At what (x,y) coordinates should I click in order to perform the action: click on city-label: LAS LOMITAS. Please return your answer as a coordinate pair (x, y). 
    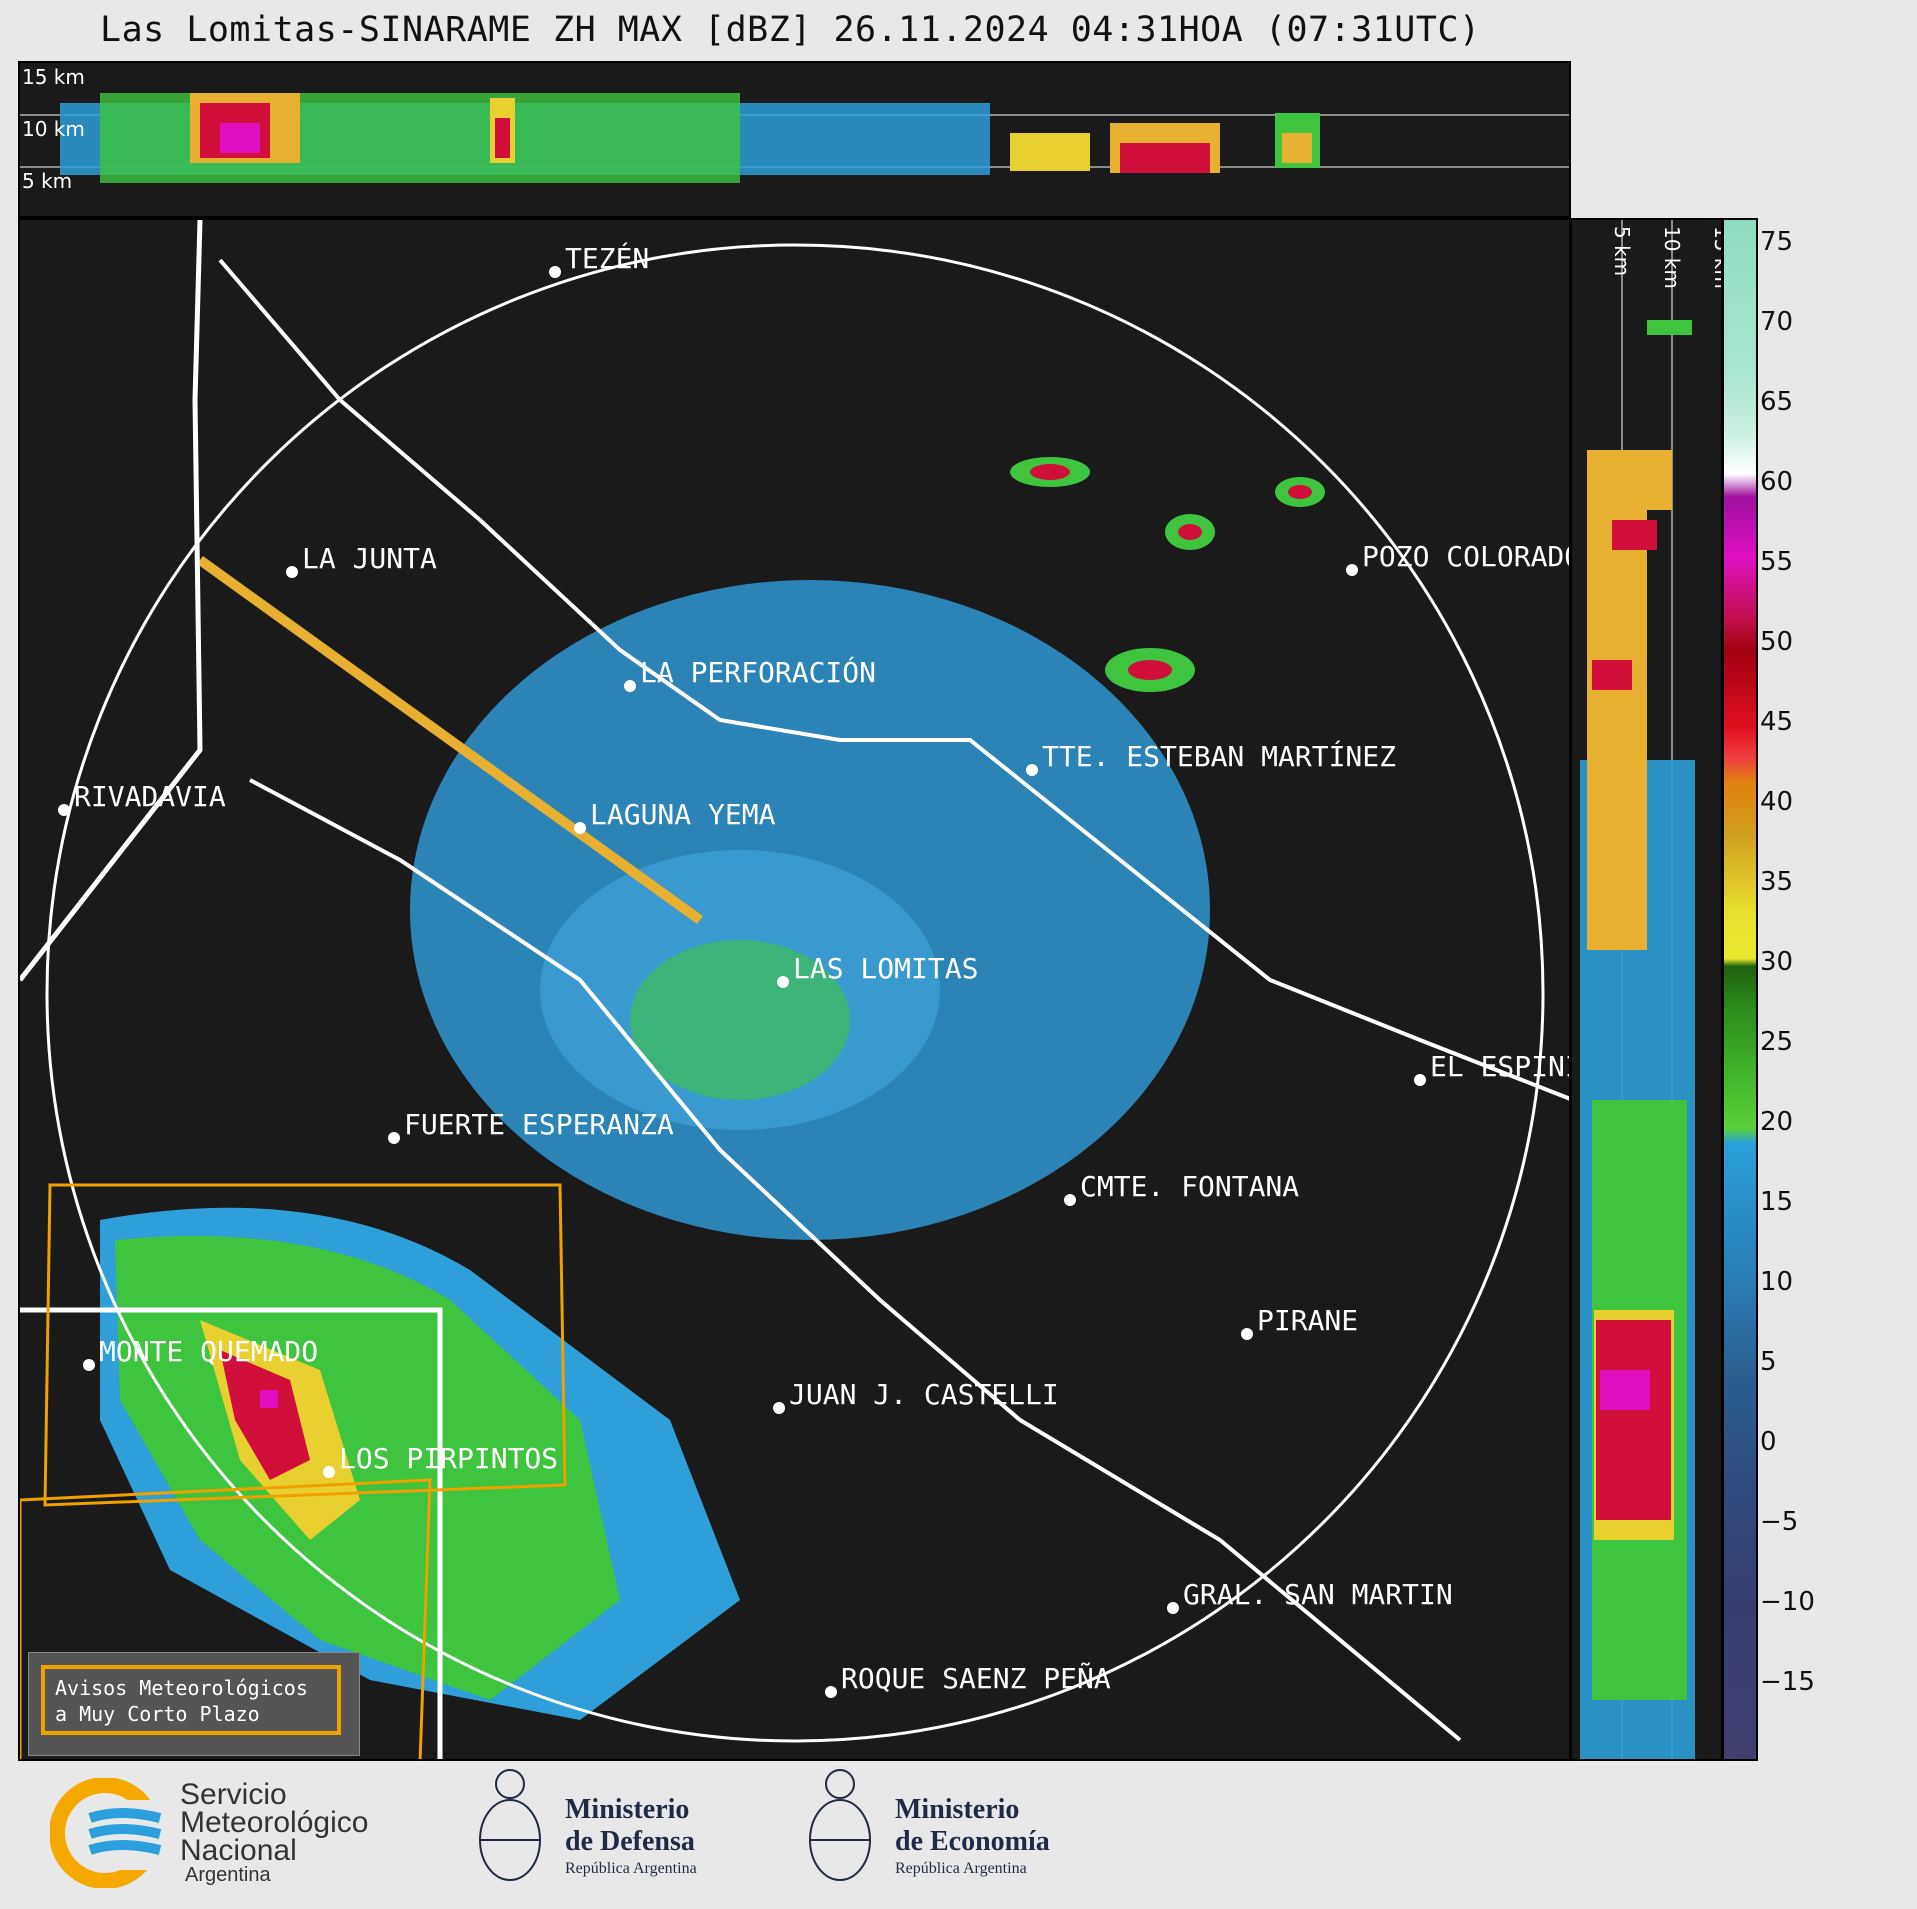
    Looking at the image, I should click on (886, 968).